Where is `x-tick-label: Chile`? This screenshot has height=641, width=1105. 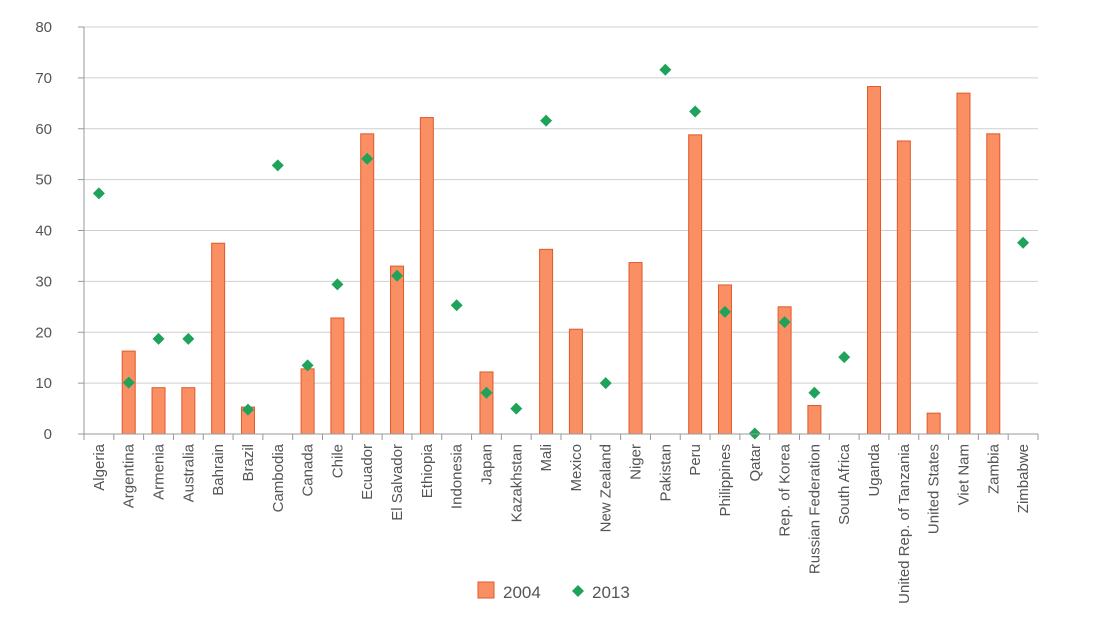
x-tick-label: Chile is located at coordinates (337, 461).